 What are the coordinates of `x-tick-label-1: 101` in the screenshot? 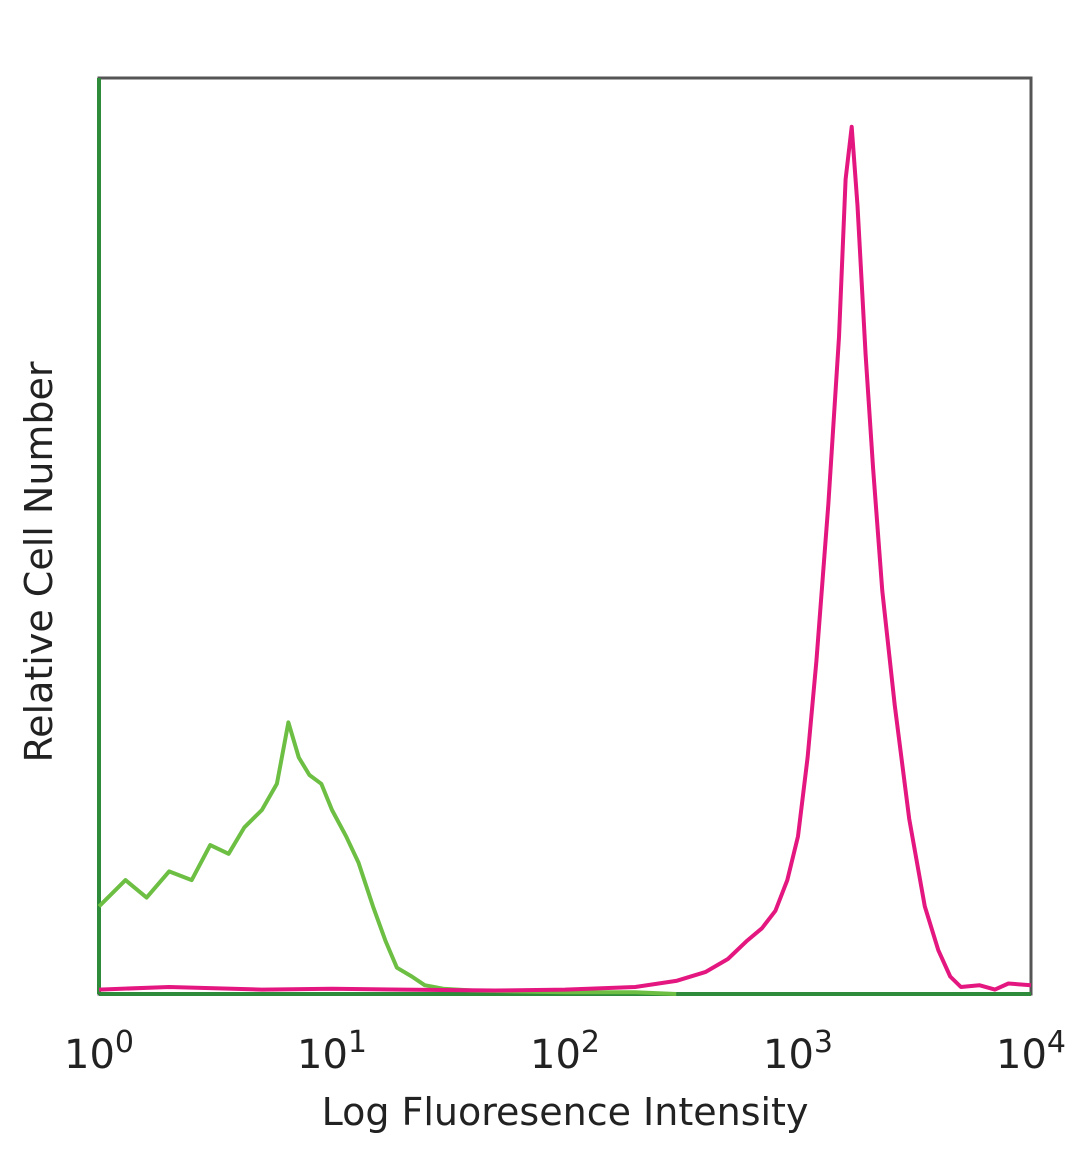 It's located at (332, 1051).